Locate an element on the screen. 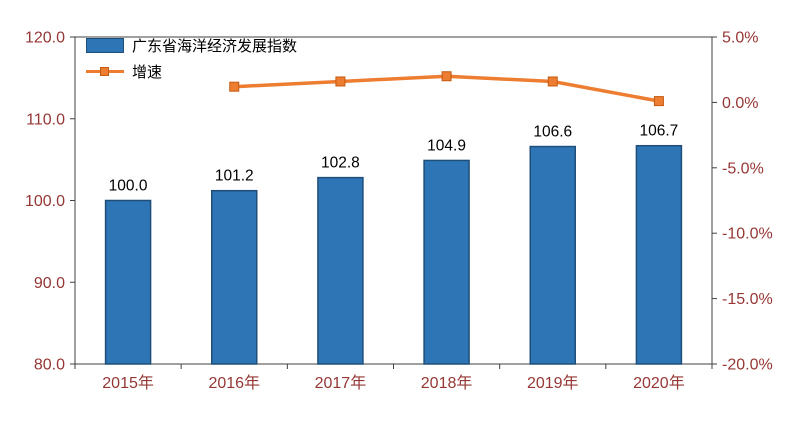  bar-value-label: 100.0 is located at coordinates (128, 186).